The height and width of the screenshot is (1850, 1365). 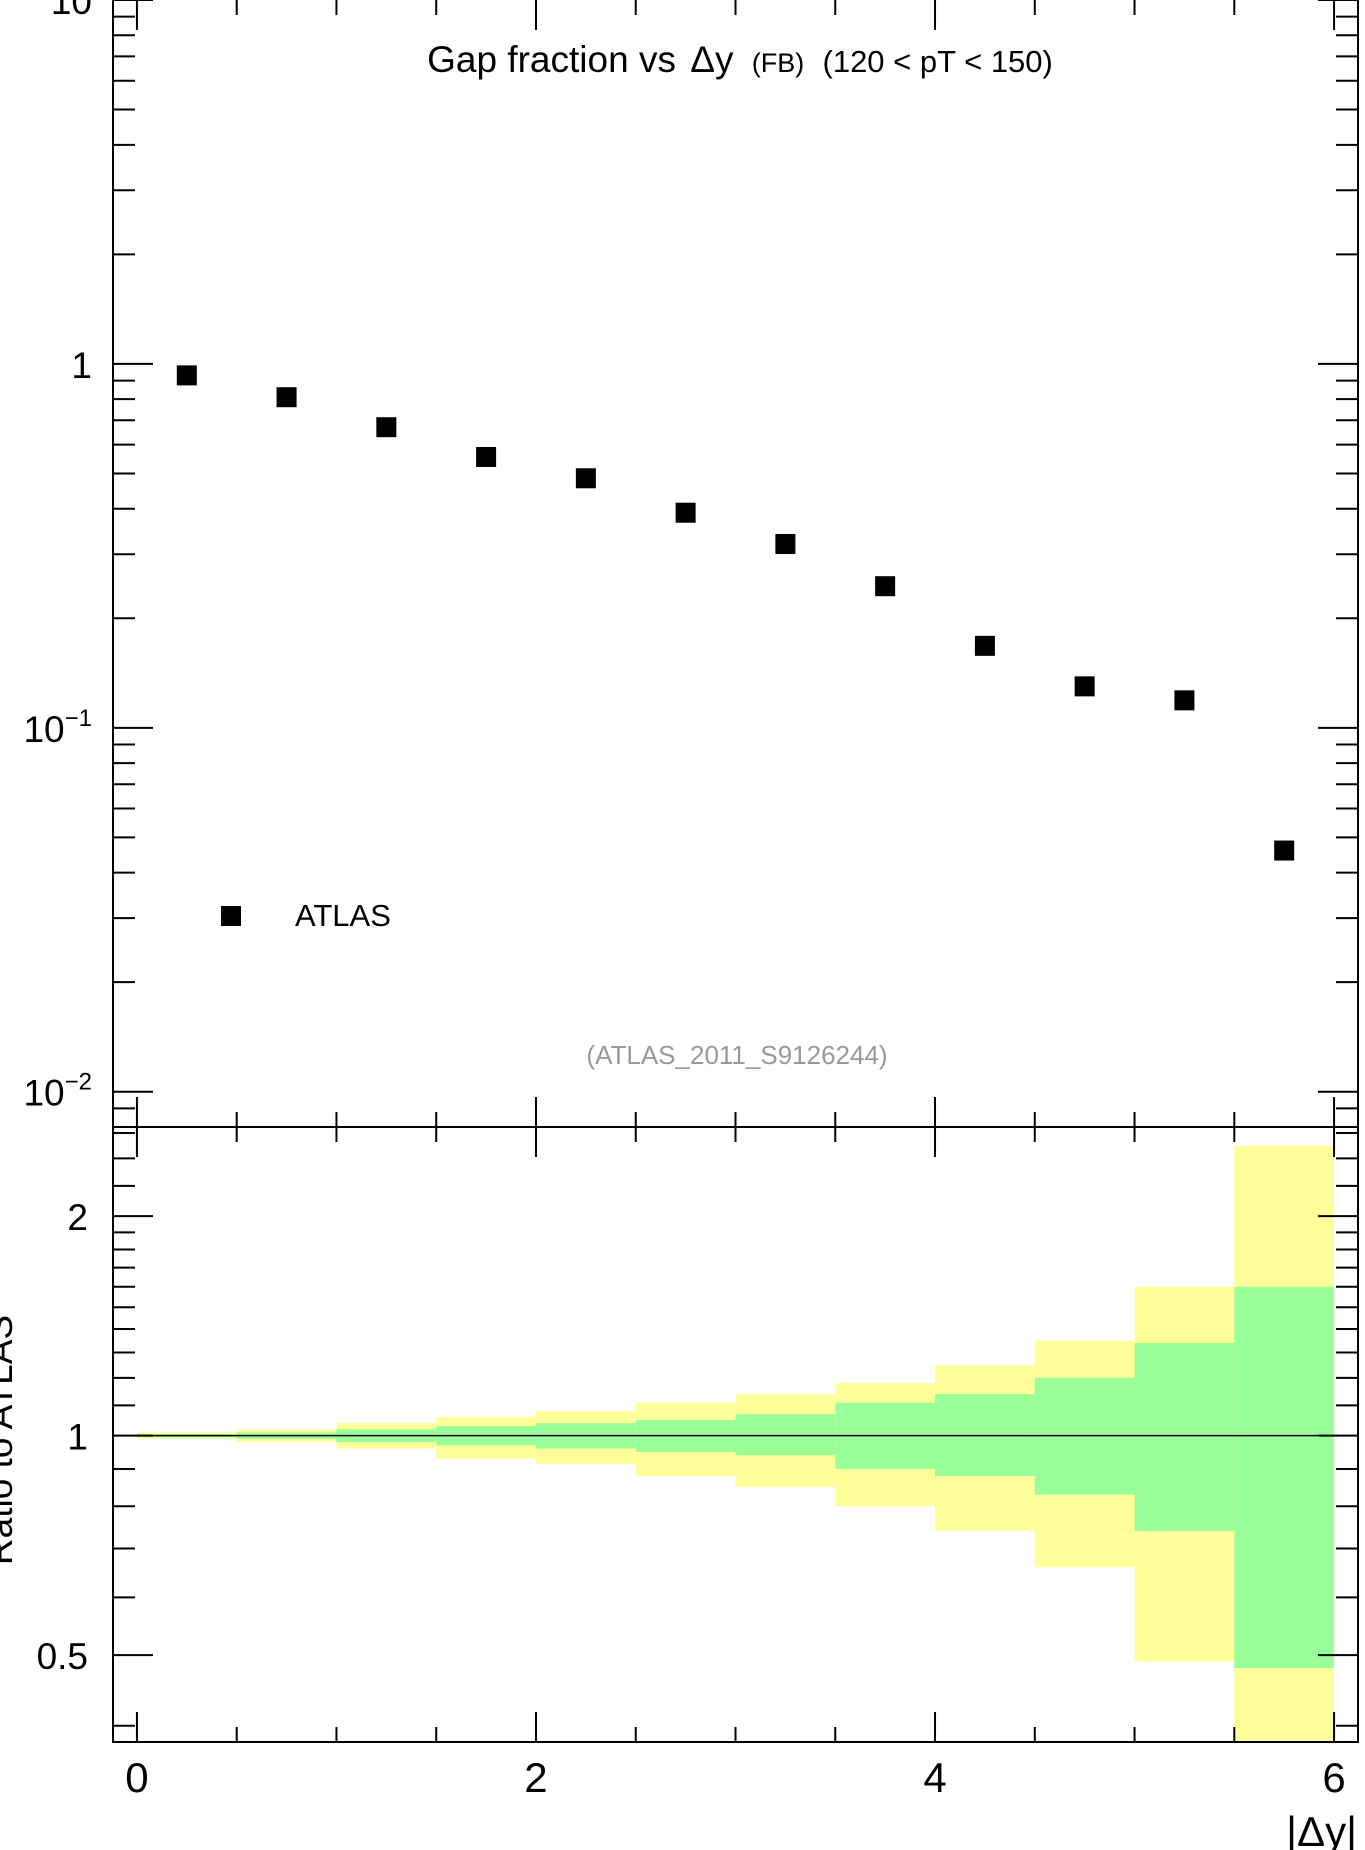 What do you see at coordinates (1321, 1829) in the screenshot?
I see `x-axis-label: |Δy|` at bounding box center [1321, 1829].